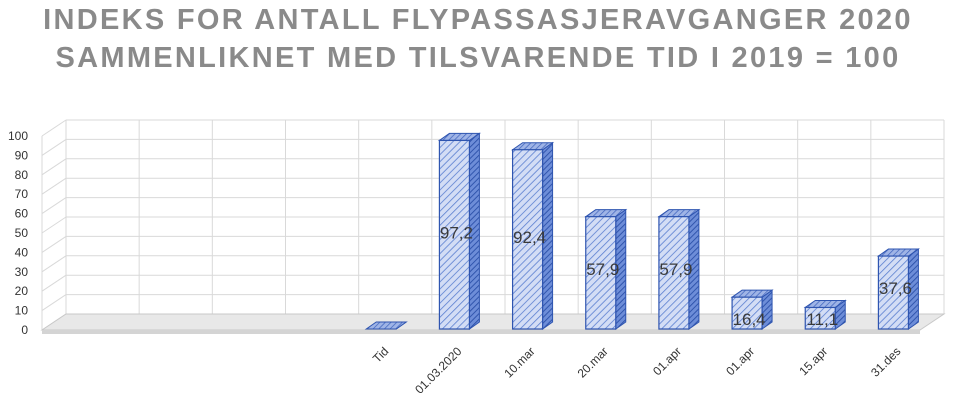 Image resolution: width=956 pixels, height=414 pixels. I want to click on x-tick-label: 31.des, so click(885, 361).